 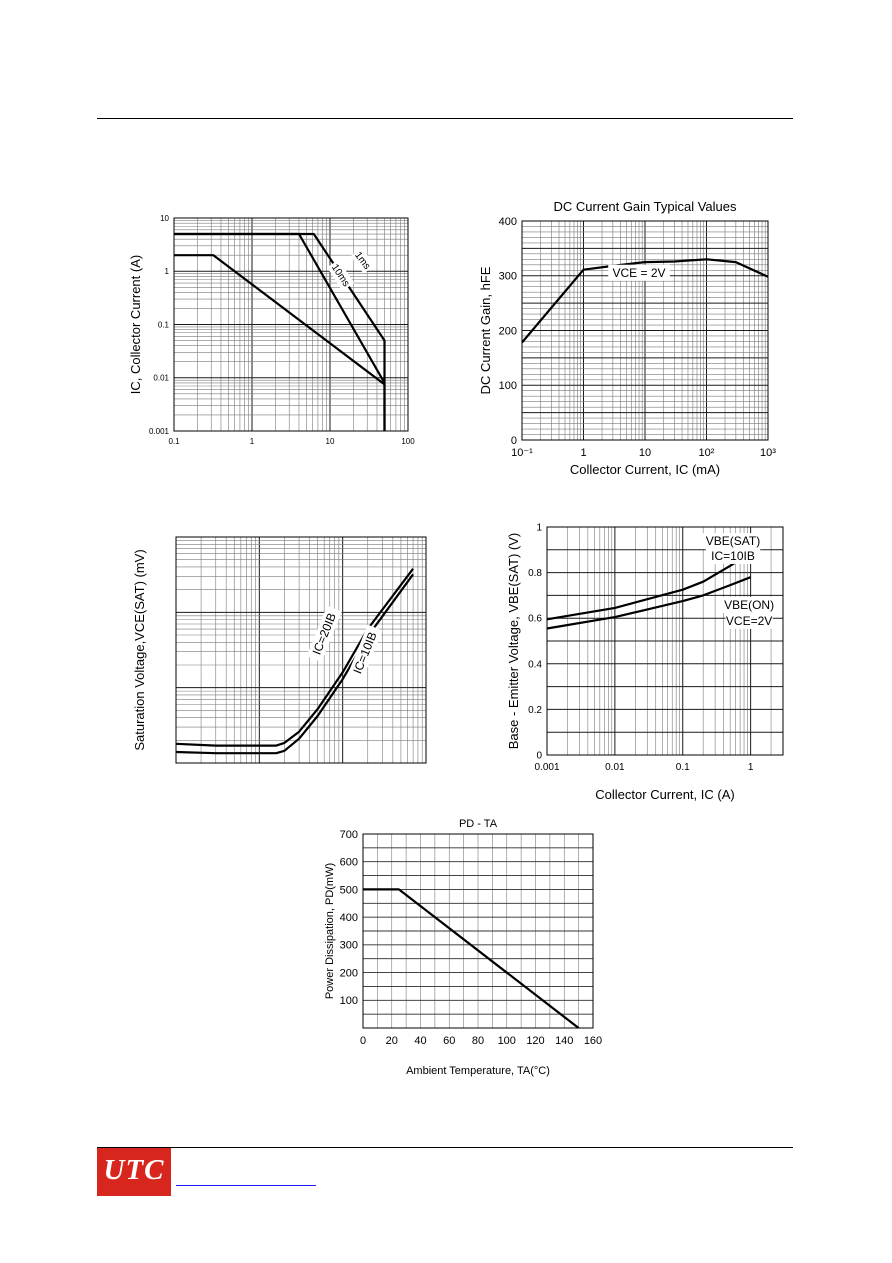 What do you see at coordinates (478, 1041) in the screenshot?
I see `x-tick-label: 80` at bounding box center [478, 1041].